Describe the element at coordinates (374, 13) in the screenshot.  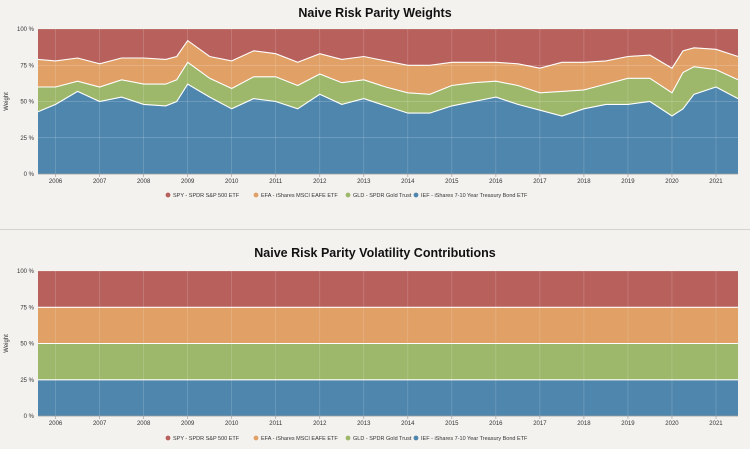
I see `chart-title: Naive Risk Parity Weights` at that location.